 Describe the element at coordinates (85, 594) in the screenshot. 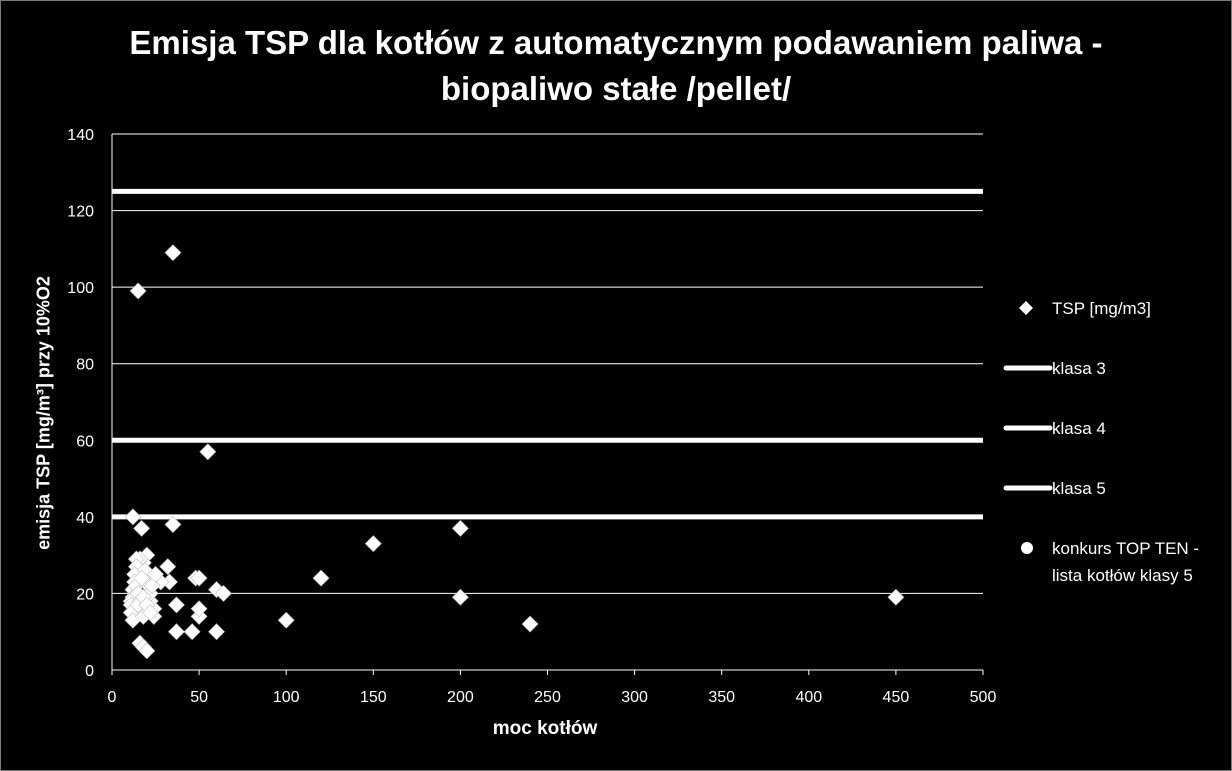

I see `y-tick-label: 20` at that location.